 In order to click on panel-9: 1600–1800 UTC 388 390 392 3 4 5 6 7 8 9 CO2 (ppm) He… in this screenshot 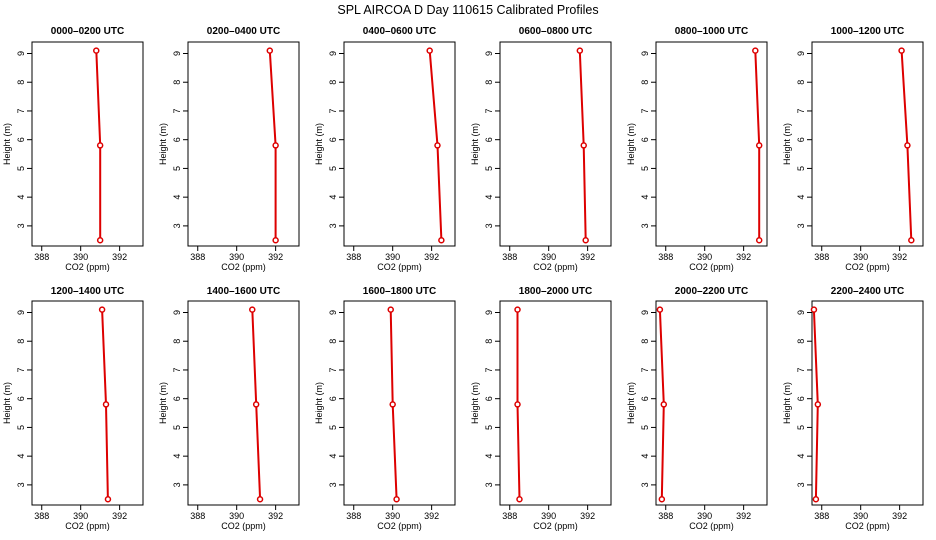, I will do `click(385, 408)`.